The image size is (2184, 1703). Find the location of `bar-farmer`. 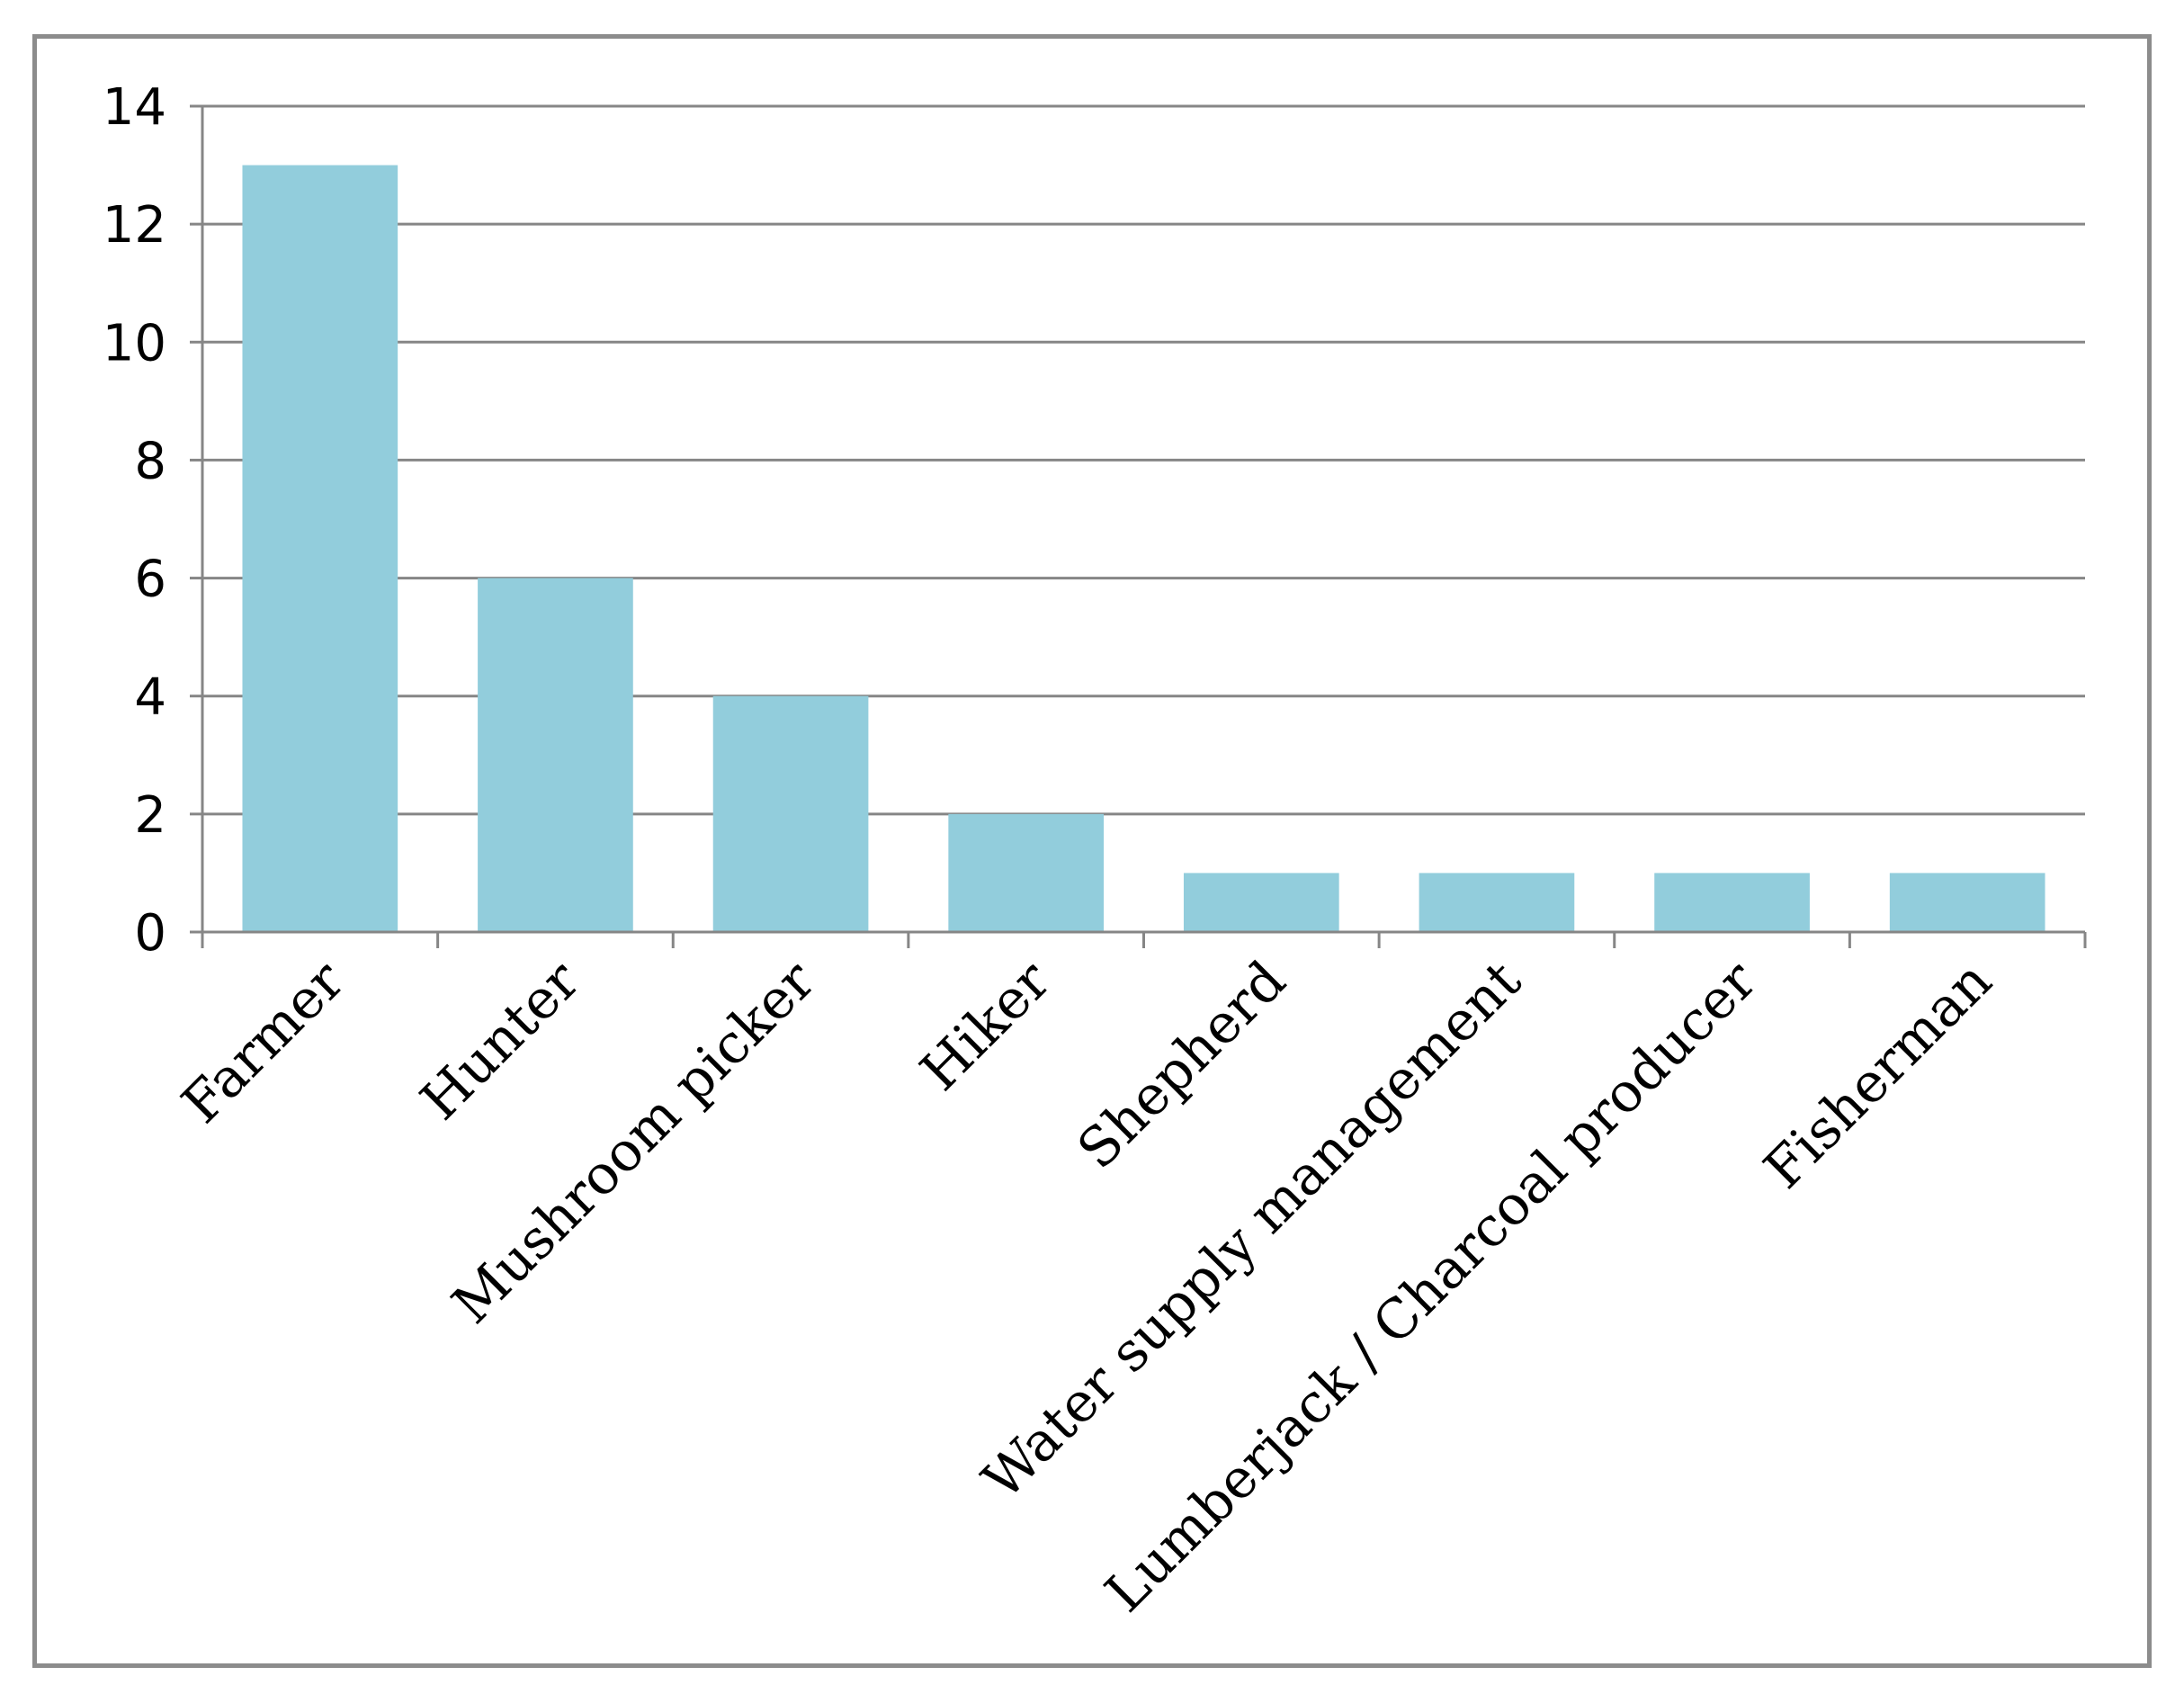

bar-farmer is located at coordinates (320, 549).